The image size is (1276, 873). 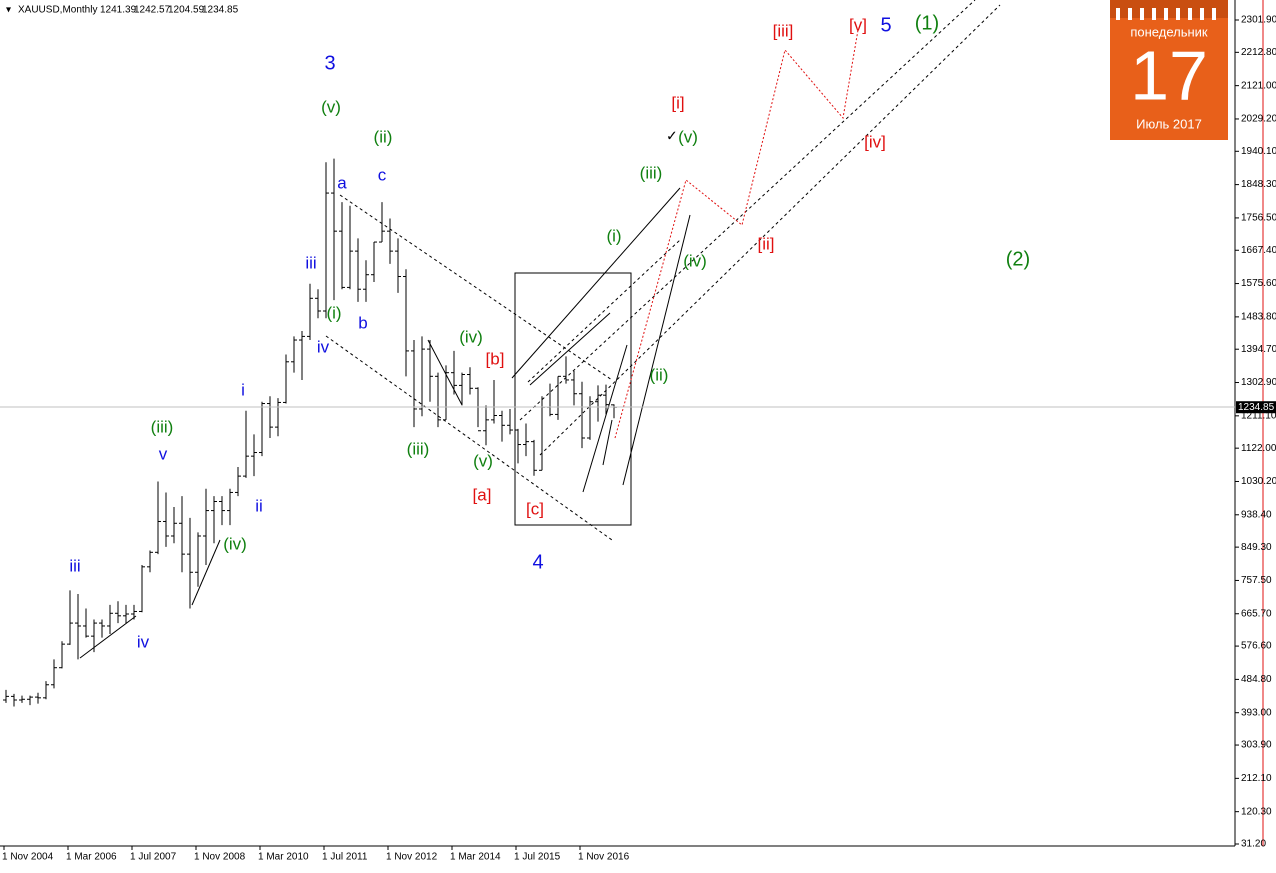 What do you see at coordinates (1256, 745) in the screenshot?
I see `y-tick-label: 303.90` at bounding box center [1256, 745].